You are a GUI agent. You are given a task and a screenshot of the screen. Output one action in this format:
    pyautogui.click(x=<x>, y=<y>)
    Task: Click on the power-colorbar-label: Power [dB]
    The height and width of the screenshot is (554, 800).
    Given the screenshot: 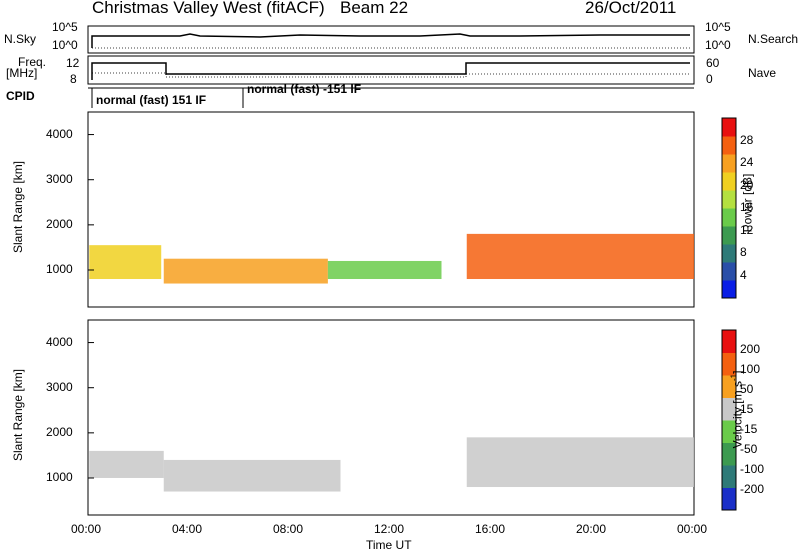 What is the action you would take?
    pyautogui.click(x=747, y=203)
    